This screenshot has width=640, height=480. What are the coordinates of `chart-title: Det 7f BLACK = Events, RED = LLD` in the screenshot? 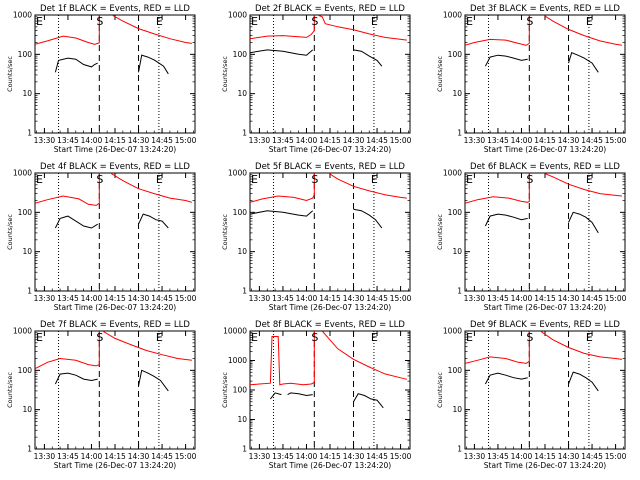 It's located at (115, 325).